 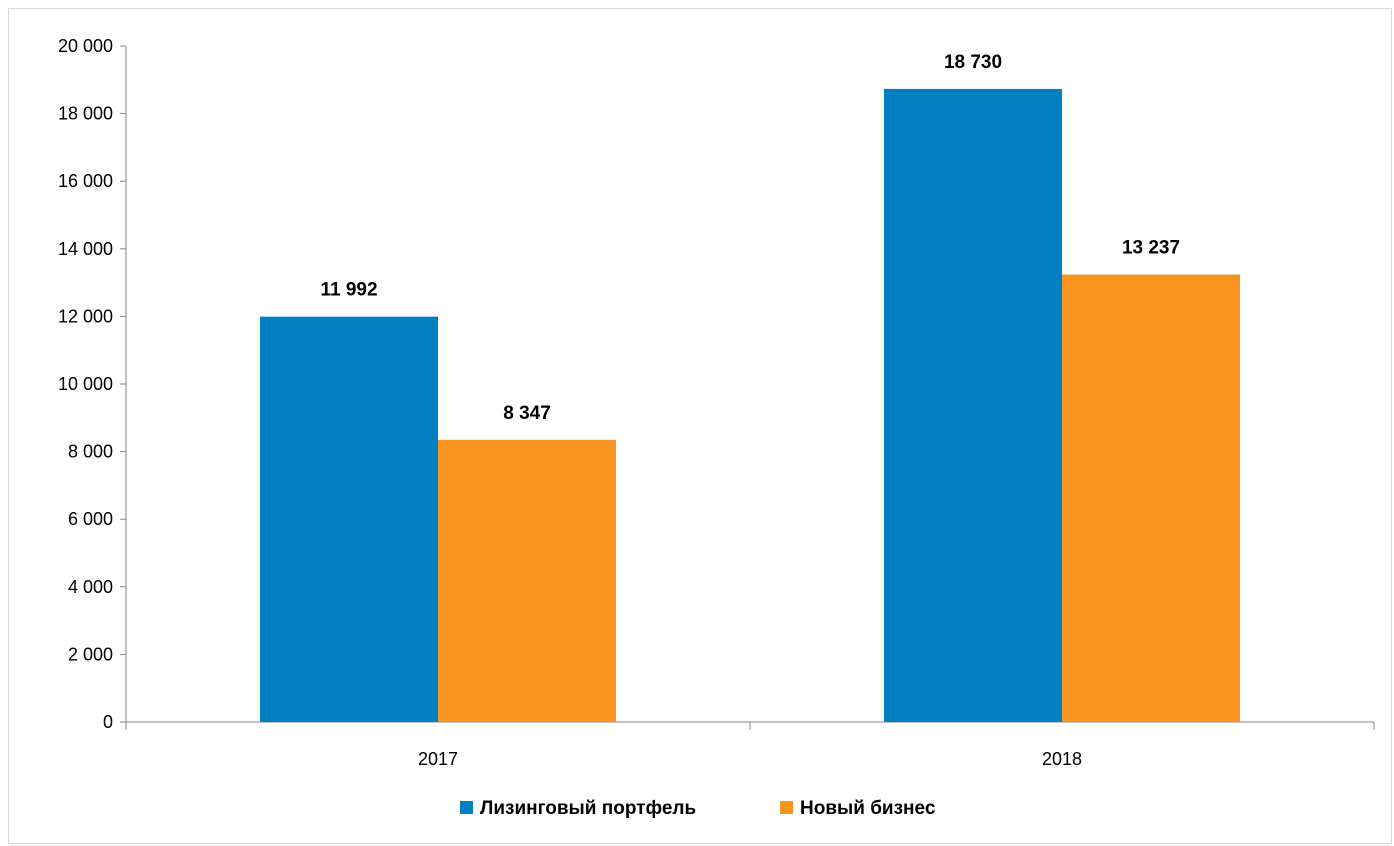 What do you see at coordinates (85, 114) in the screenshot?
I see `y-tick-label: 18 000` at bounding box center [85, 114].